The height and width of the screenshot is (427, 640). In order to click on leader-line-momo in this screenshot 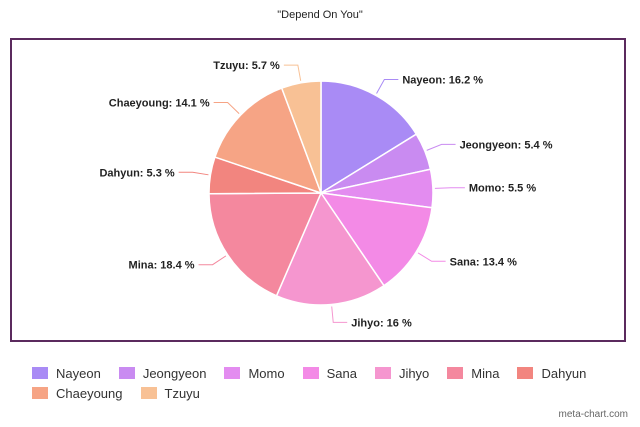, I will do `click(449, 188)`.